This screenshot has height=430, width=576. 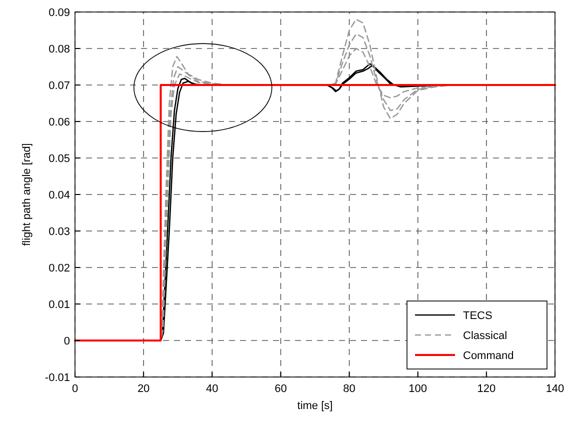 I want to click on y-tick-label: 0.05, so click(x=59, y=159).